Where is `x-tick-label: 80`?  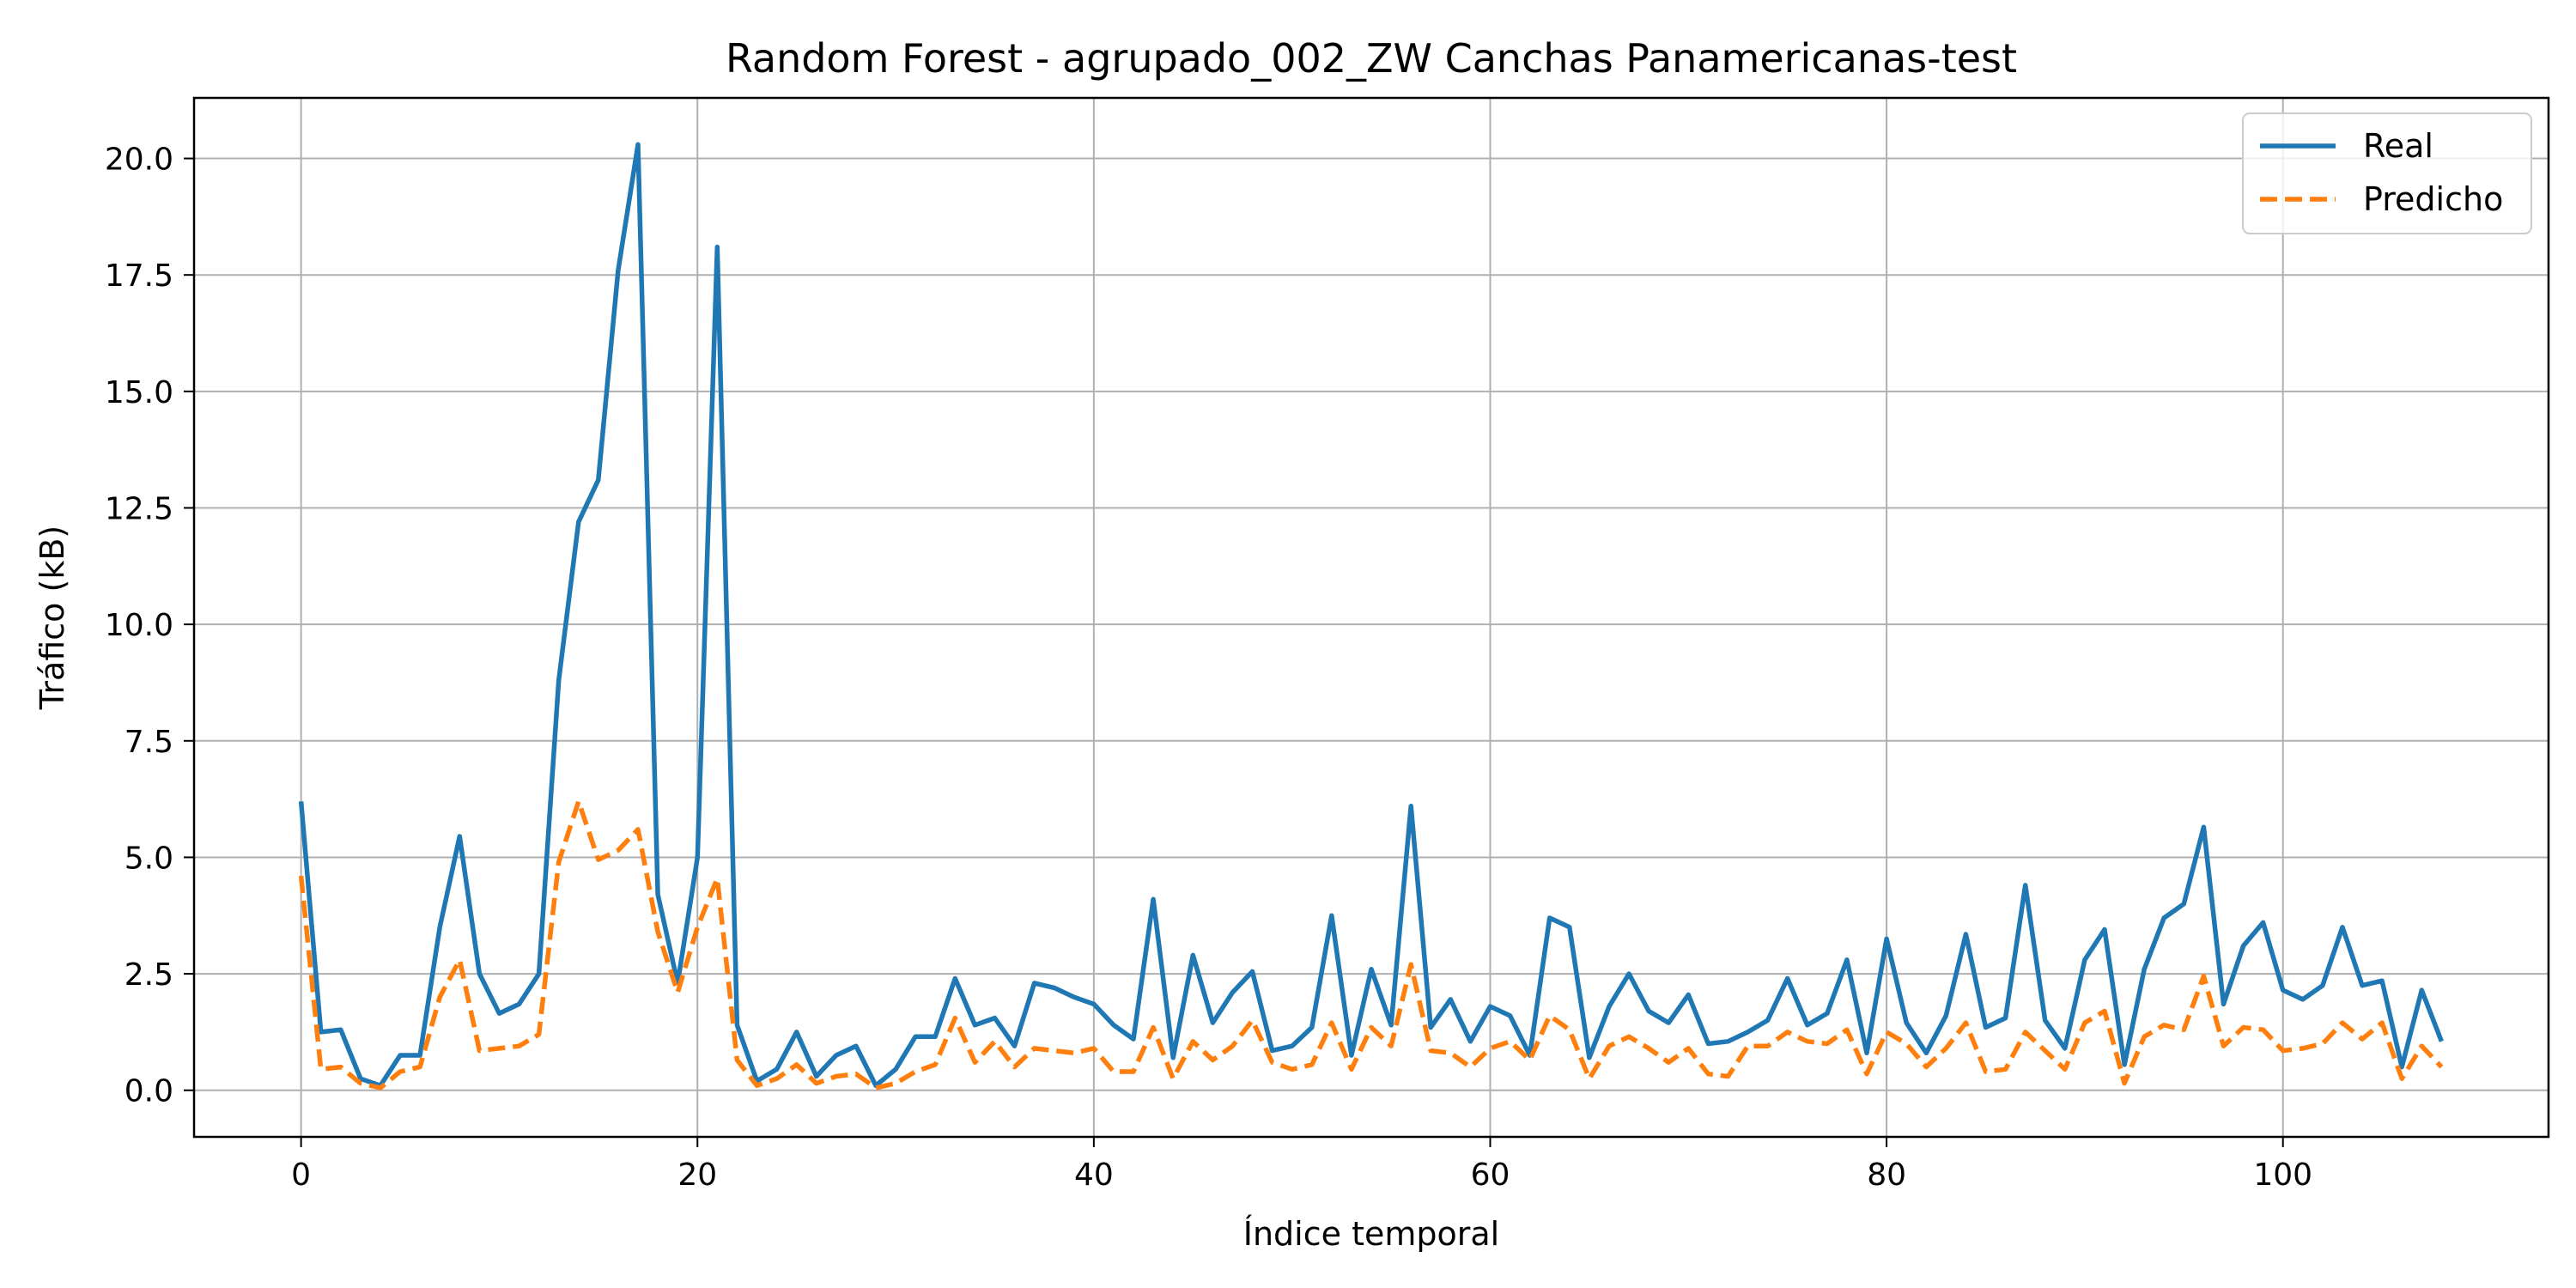
x-tick-label: 80 is located at coordinates (1887, 1175).